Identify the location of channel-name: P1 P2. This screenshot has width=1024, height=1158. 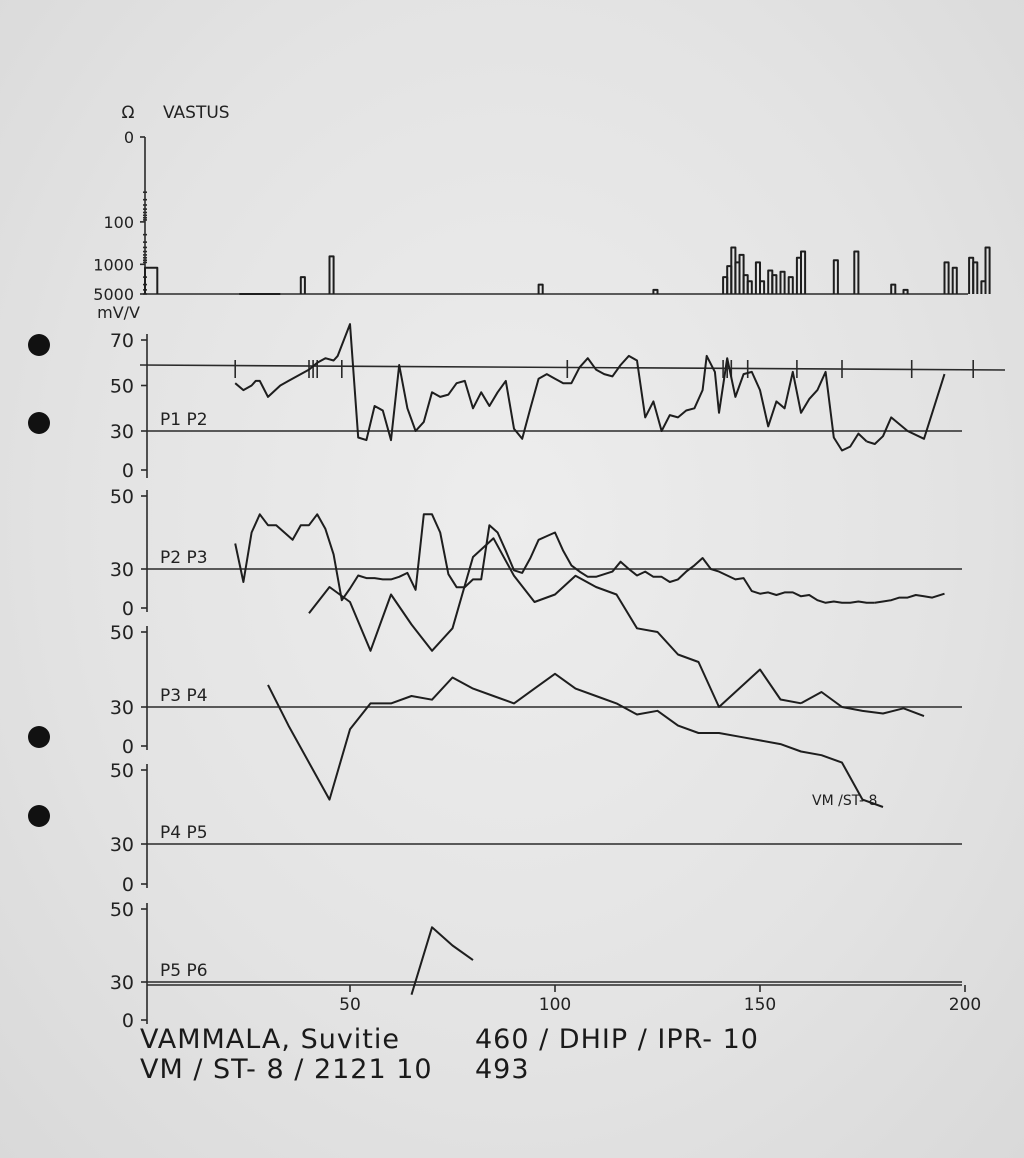
(184, 420).